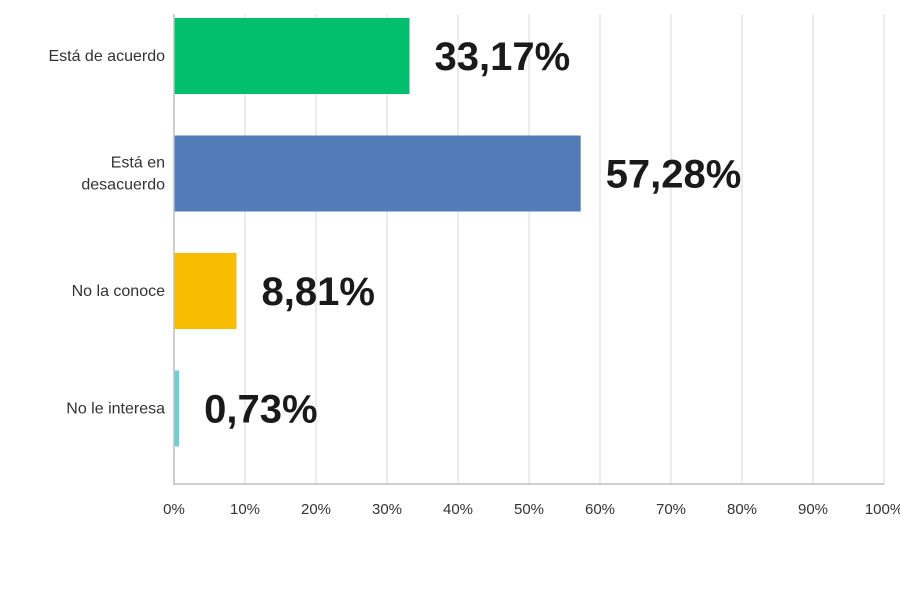 The image size is (900, 590). I want to click on x-tick-label: 10%, so click(245, 509).